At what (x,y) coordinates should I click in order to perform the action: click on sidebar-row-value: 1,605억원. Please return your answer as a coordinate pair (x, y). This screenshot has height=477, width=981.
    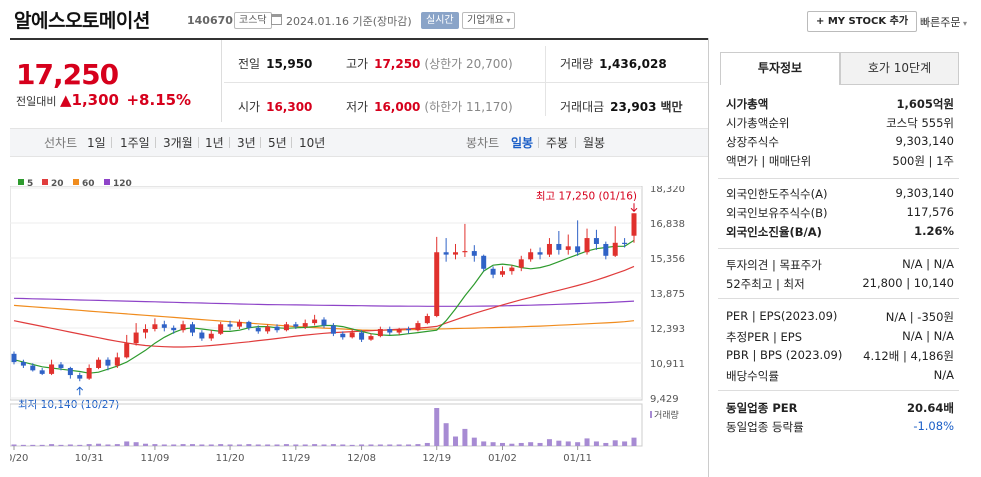
    Looking at the image, I should click on (925, 104).